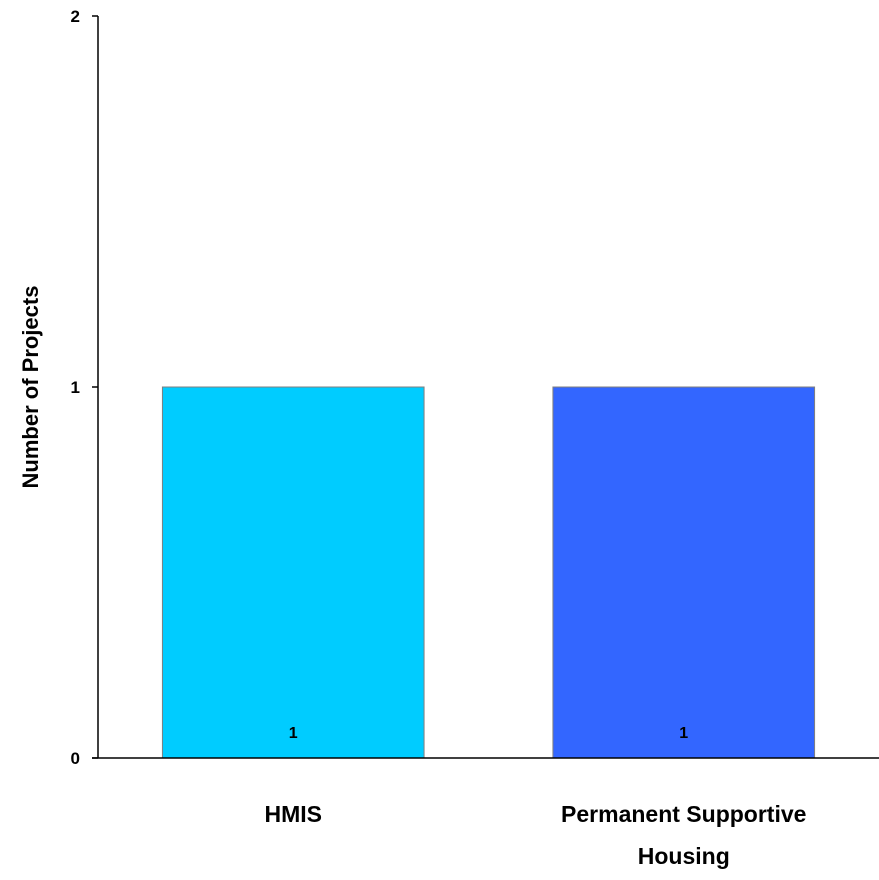  What do you see at coordinates (30, 387) in the screenshot?
I see `y-axis-title: Number of Projects` at bounding box center [30, 387].